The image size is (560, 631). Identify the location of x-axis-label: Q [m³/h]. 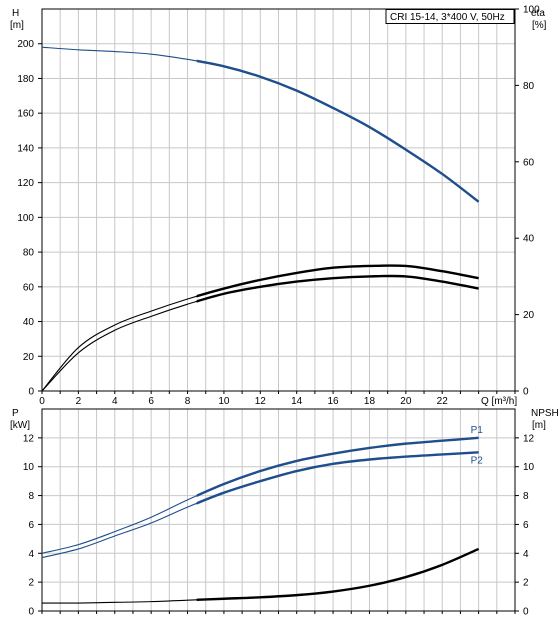
(499, 401).